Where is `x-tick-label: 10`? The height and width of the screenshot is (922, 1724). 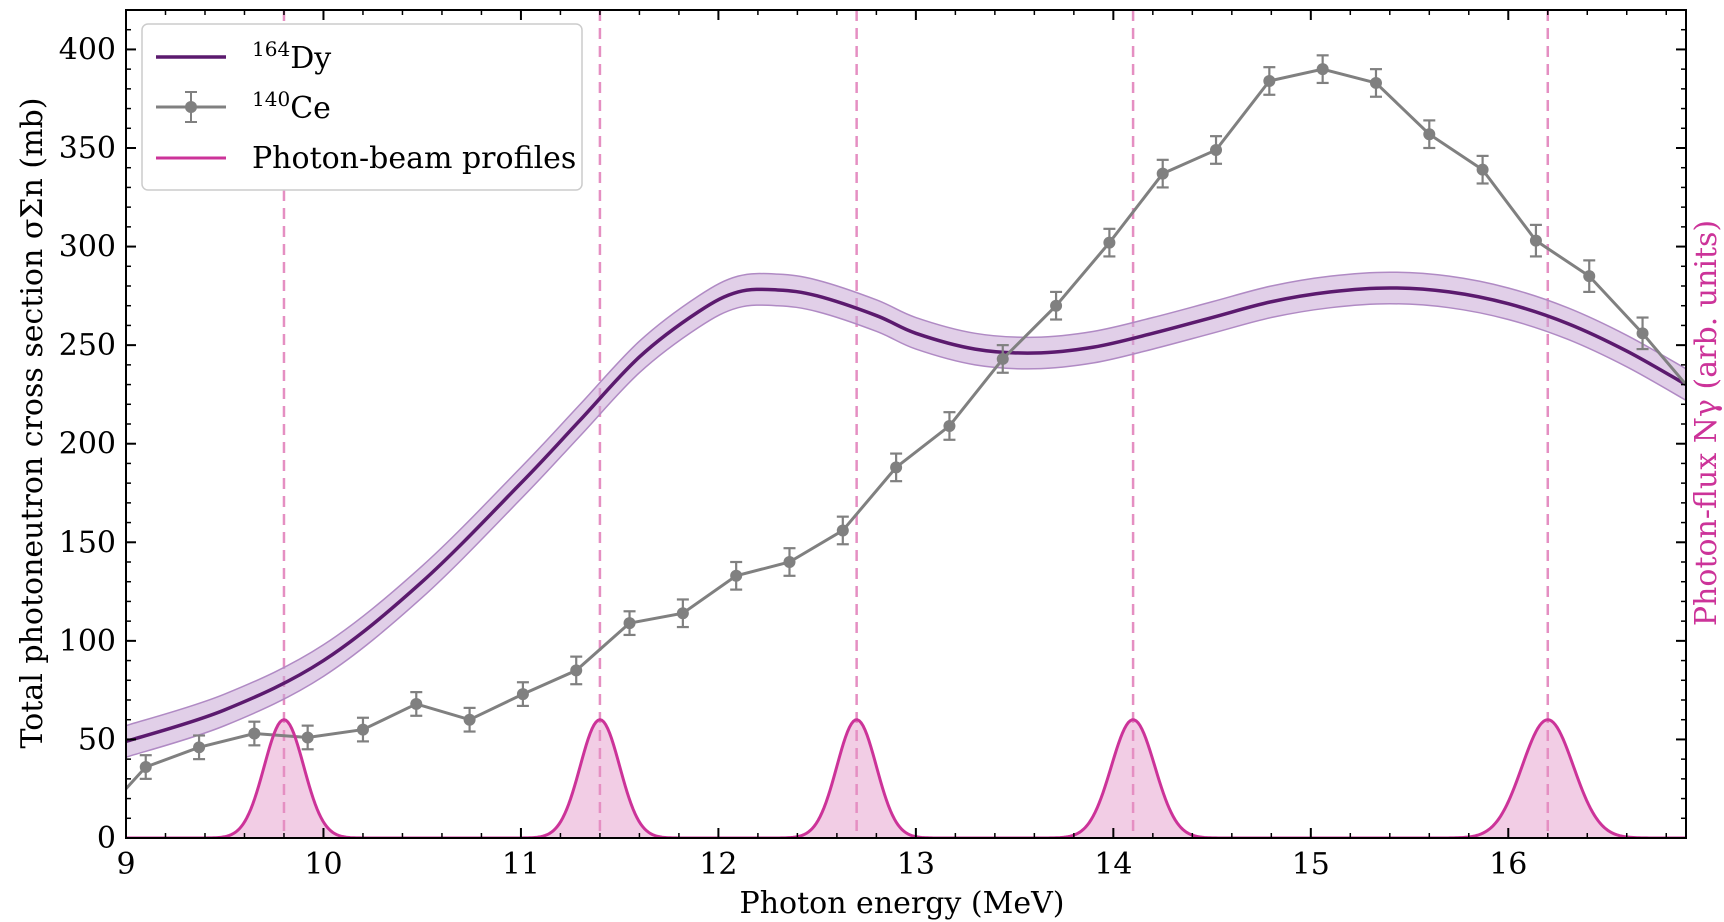 x-tick-label: 10 is located at coordinates (323, 864).